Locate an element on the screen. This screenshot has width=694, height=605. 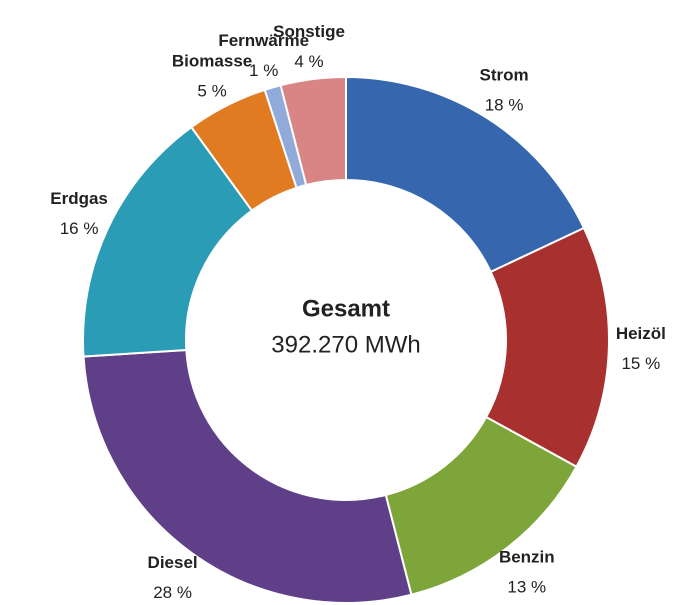
slice-name: Heizöl is located at coordinates (641, 333).